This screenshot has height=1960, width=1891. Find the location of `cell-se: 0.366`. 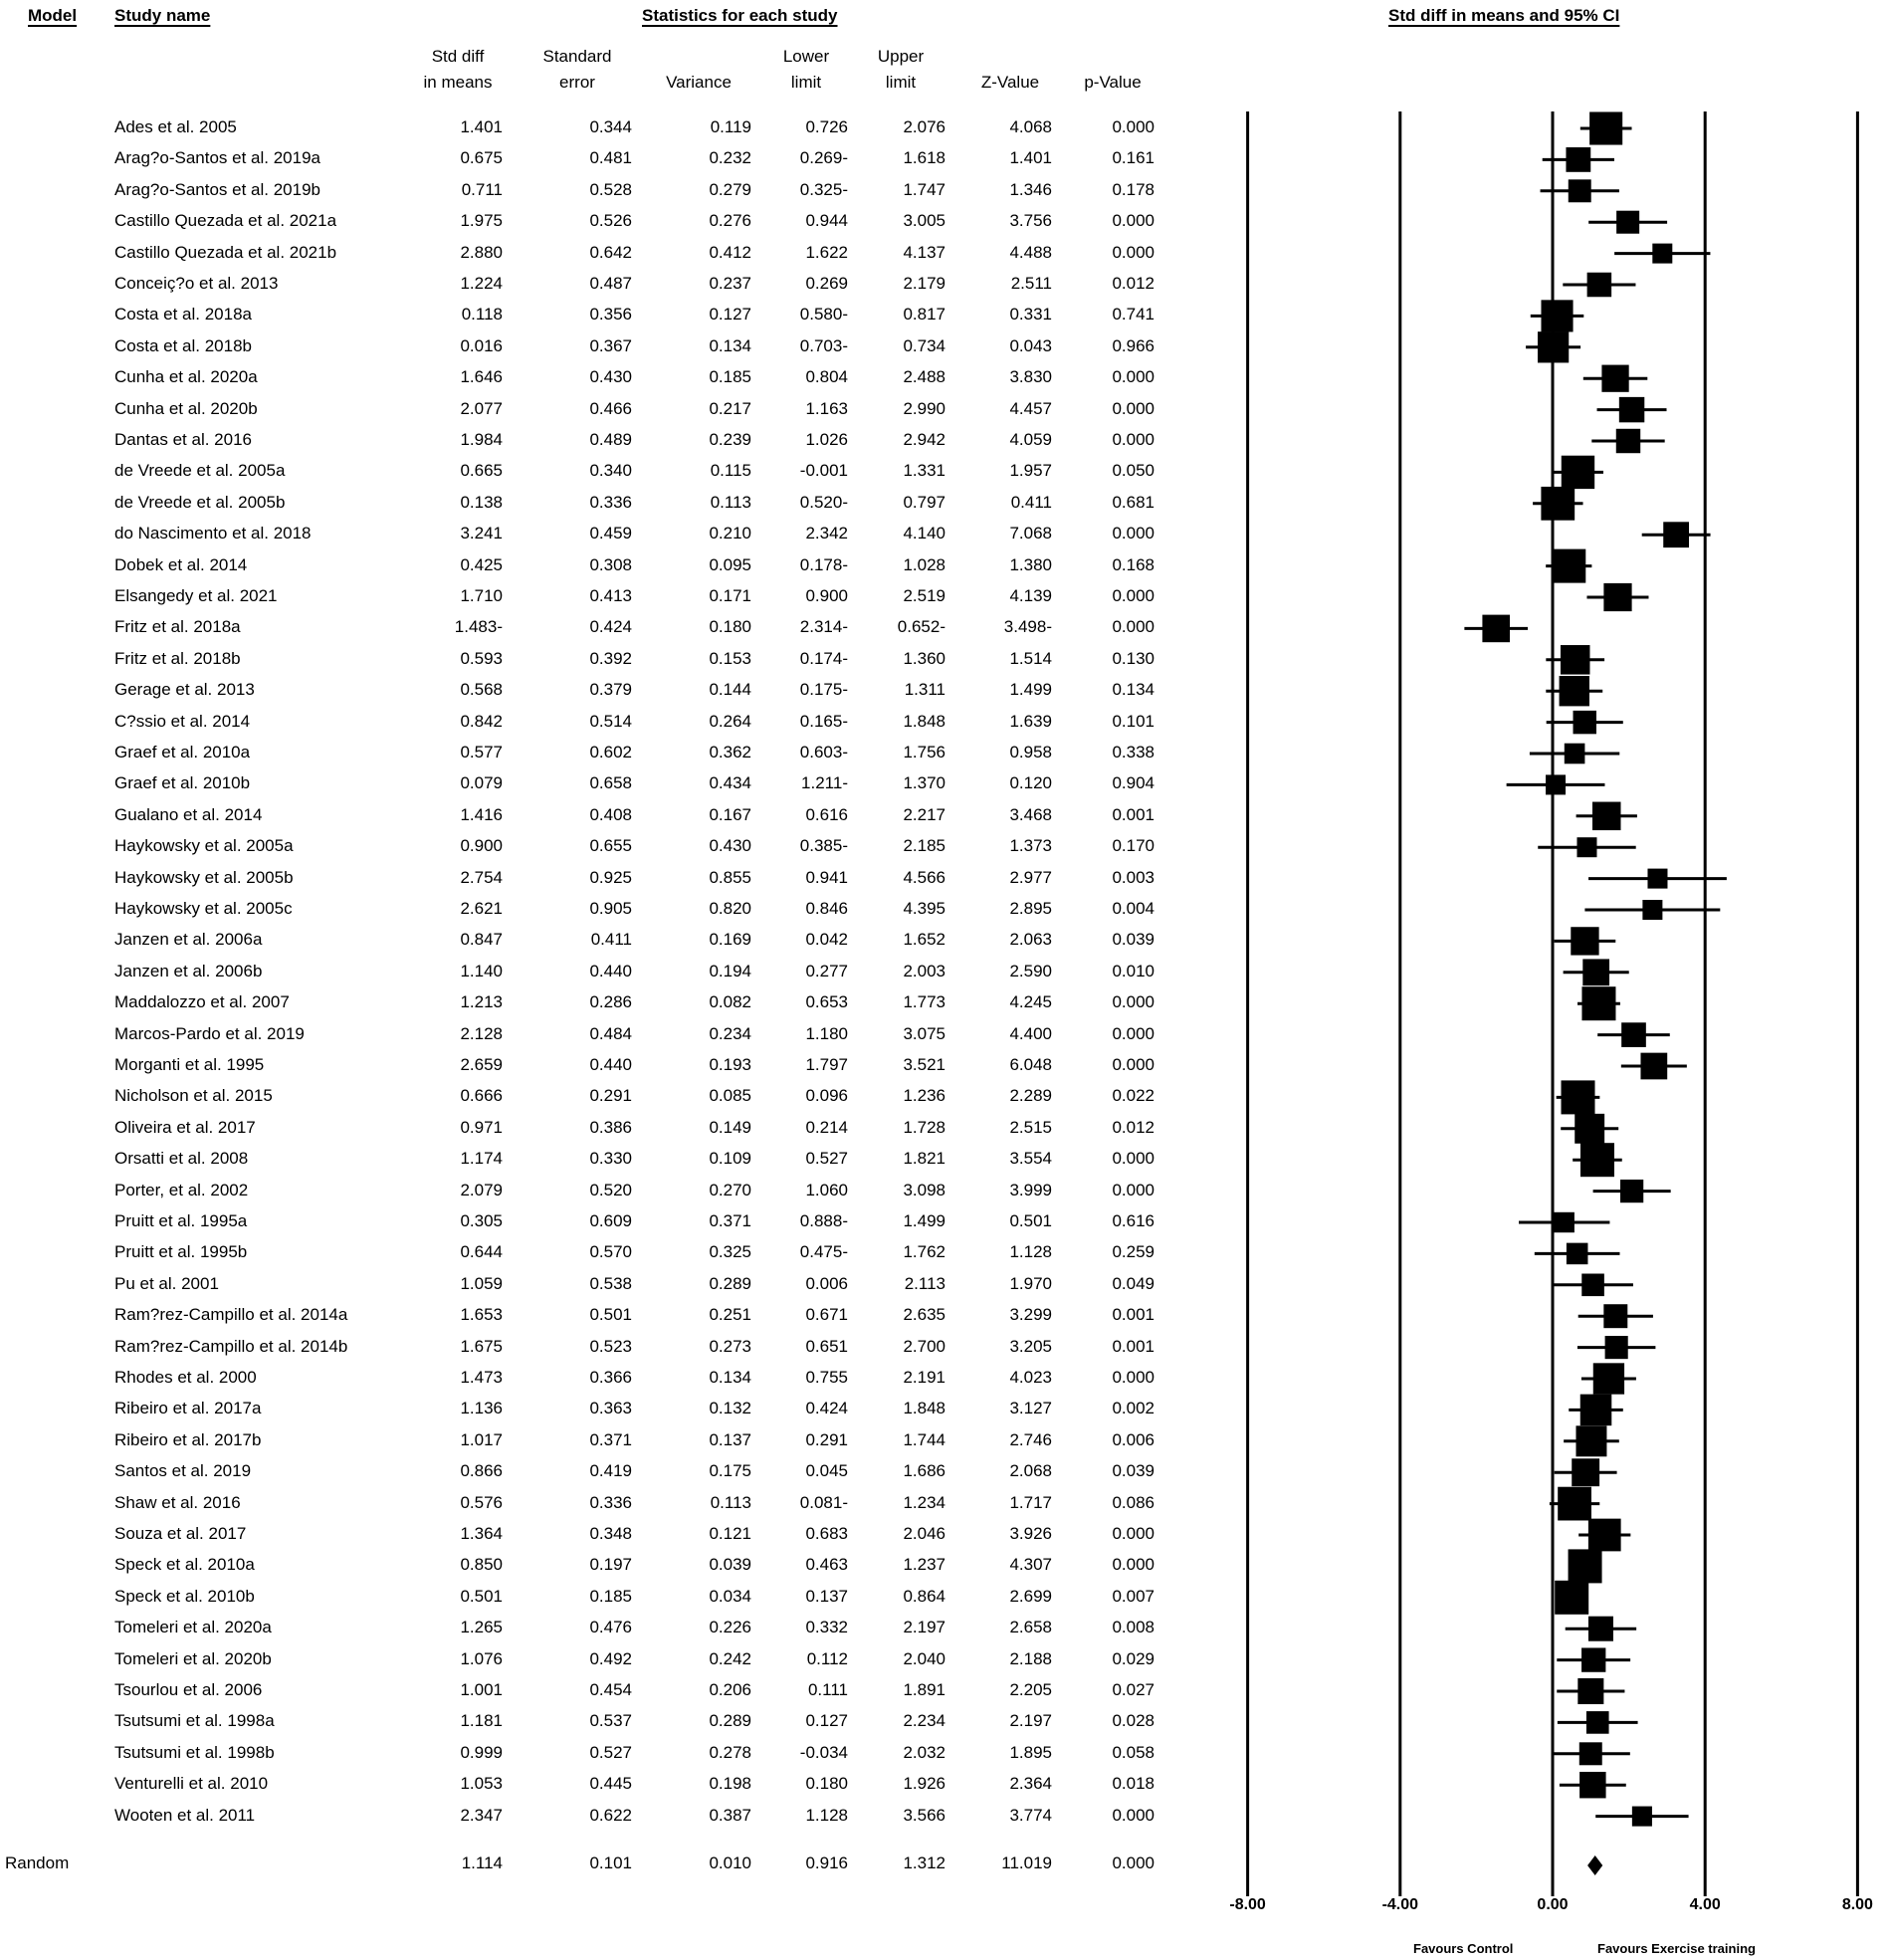

cell-se: 0.366 is located at coordinates (610, 1377).